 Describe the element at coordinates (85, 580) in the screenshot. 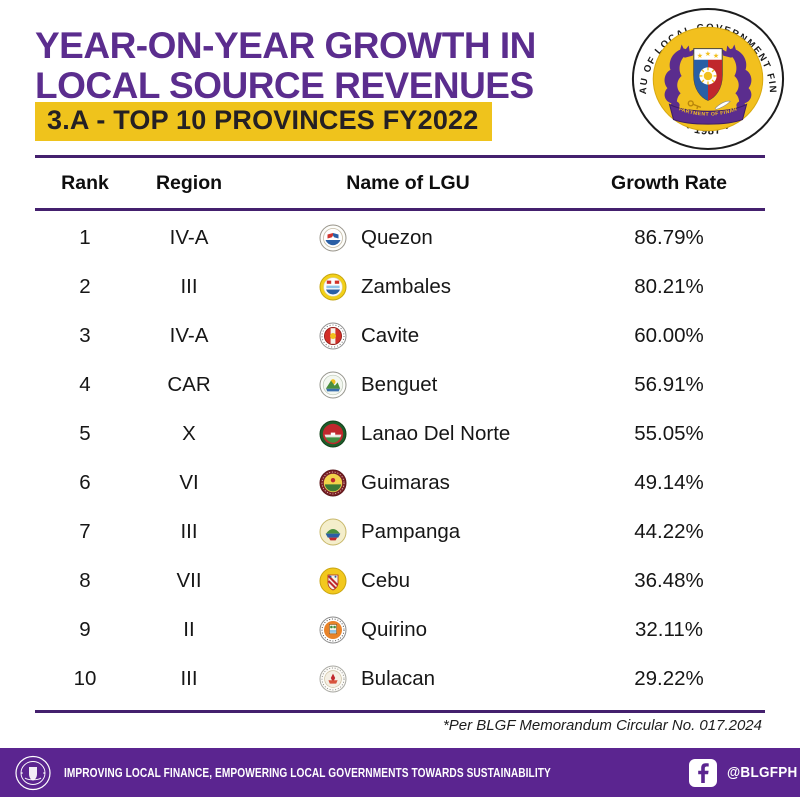

I see `rank-cell: 8` at that location.